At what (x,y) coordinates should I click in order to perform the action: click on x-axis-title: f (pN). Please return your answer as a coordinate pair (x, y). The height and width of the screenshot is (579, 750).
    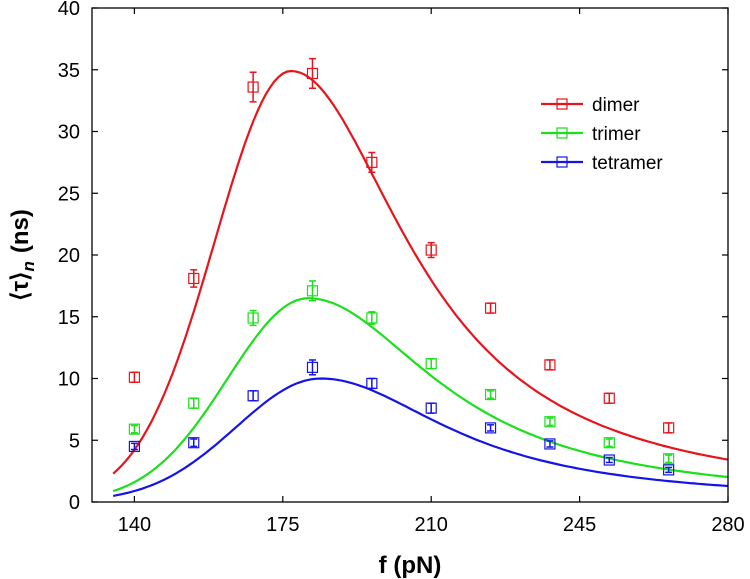
    Looking at the image, I should click on (410, 565).